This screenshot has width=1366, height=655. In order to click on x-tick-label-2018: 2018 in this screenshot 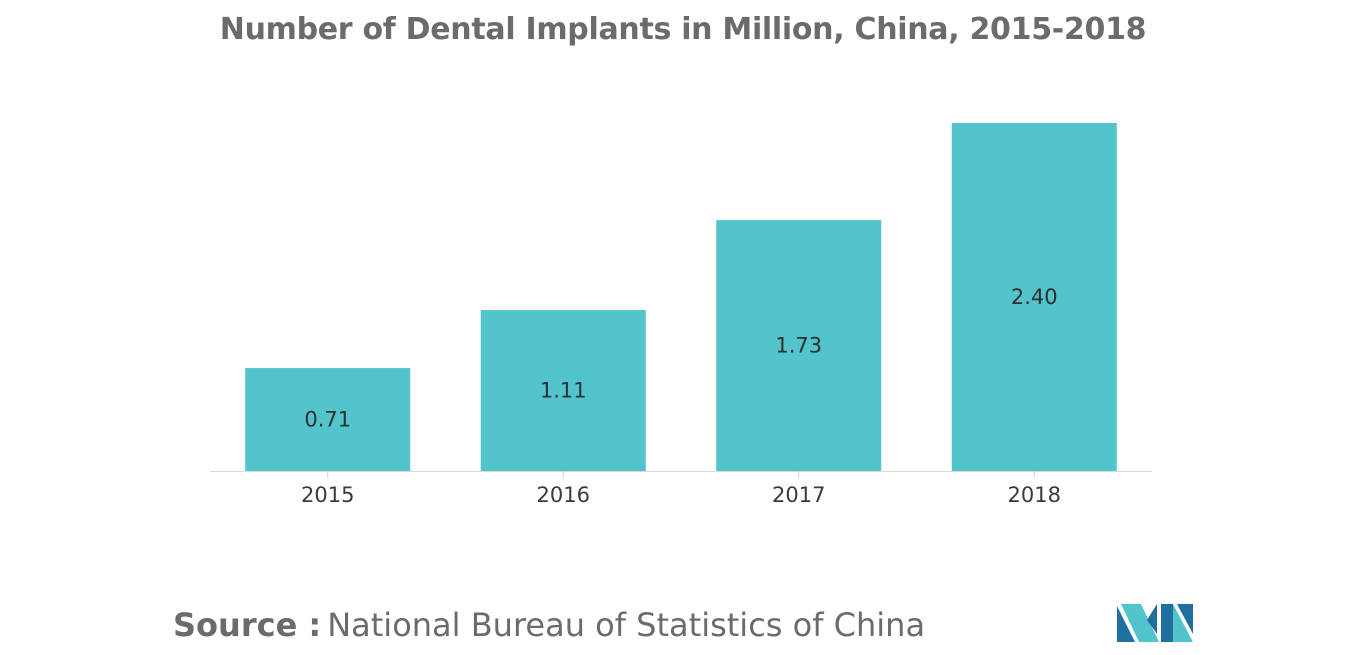, I will do `click(1034, 495)`.